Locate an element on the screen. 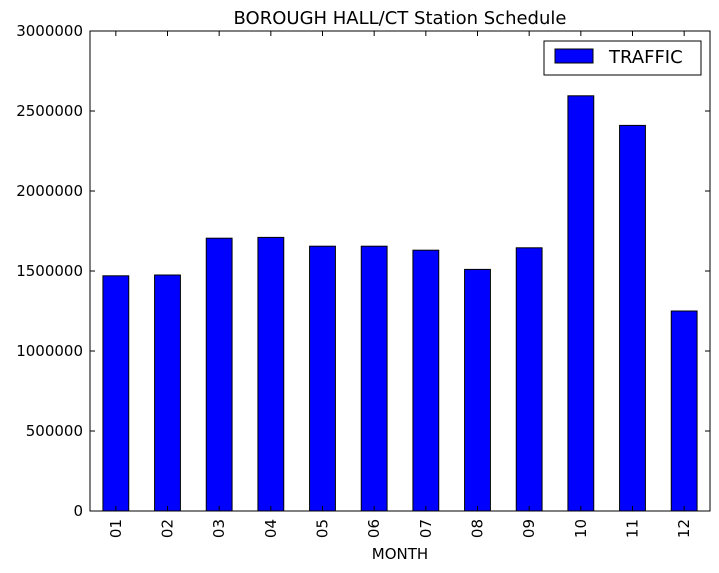 Image resolution: width=719 pixels, height=573 pixels. y-tick-label: 2000000 is located at coordinates (49, 191).